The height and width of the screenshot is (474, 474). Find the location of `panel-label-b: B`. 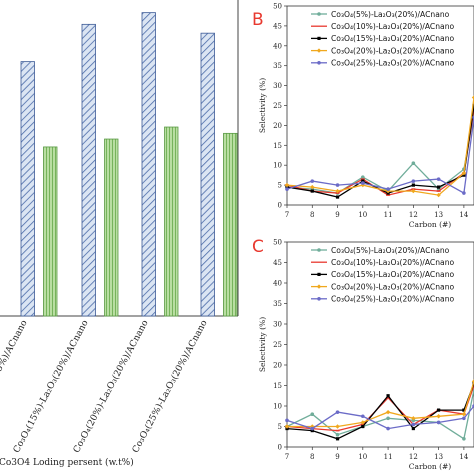

panel-label-b: B is located at coordinates (258, 20).